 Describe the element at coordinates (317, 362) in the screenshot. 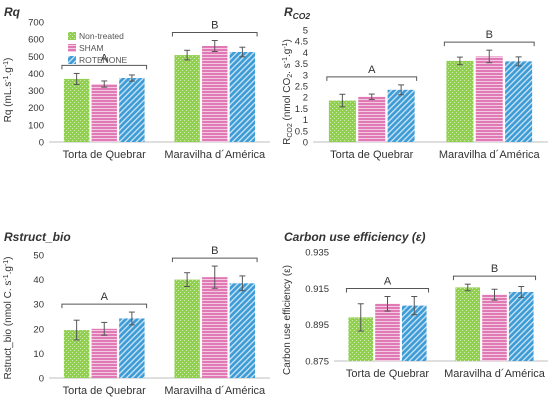

I see `y-tick-label: 0.875` at that location.